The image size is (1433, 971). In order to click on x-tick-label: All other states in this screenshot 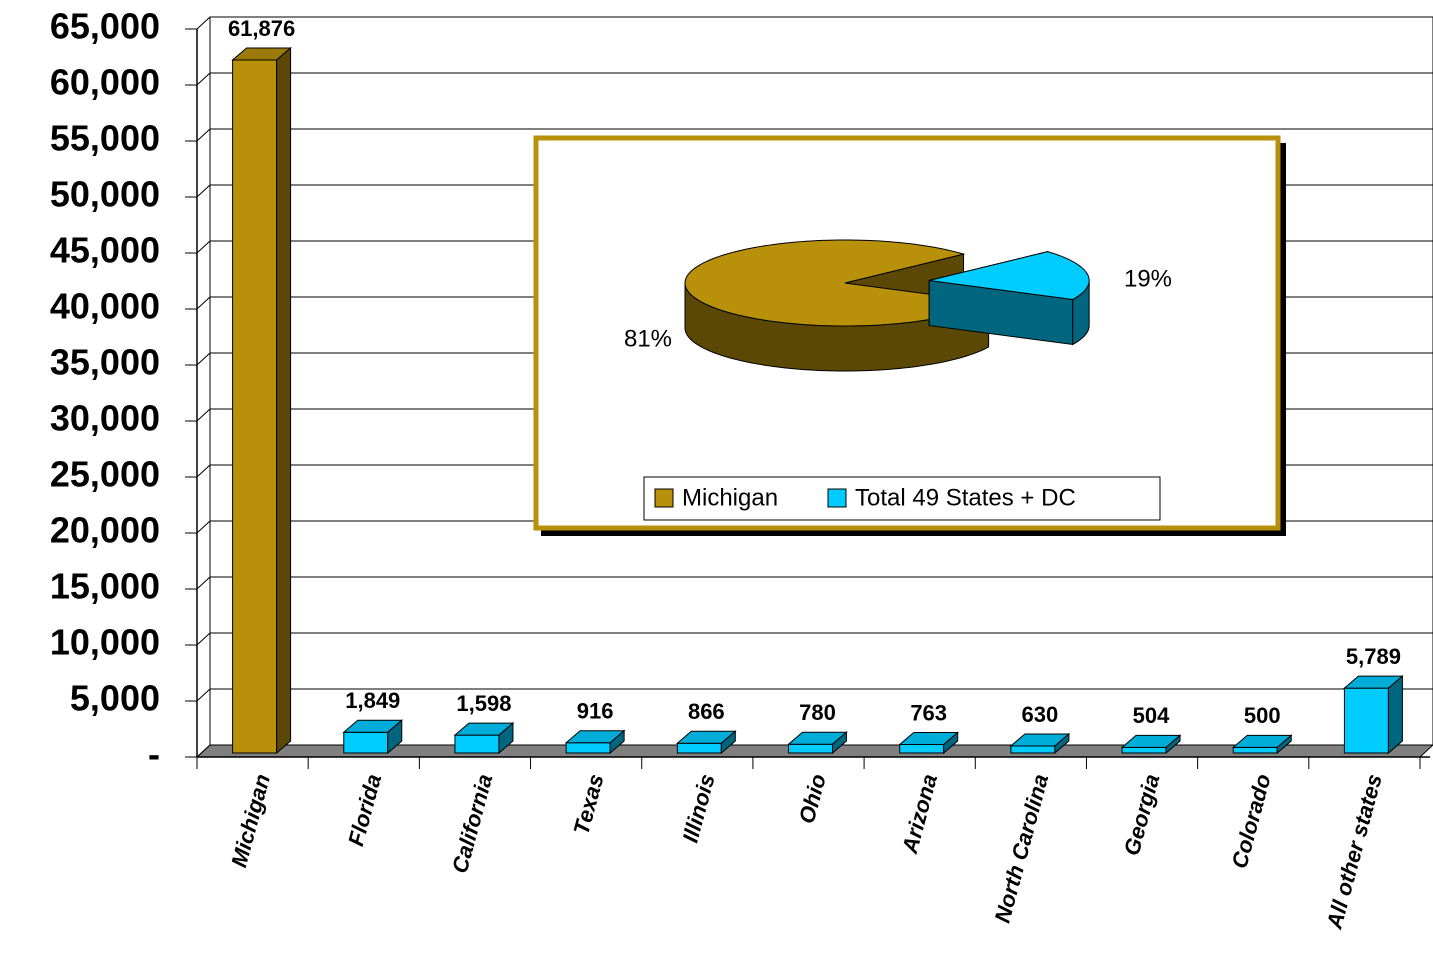, I will do `click(1354, 851)`.